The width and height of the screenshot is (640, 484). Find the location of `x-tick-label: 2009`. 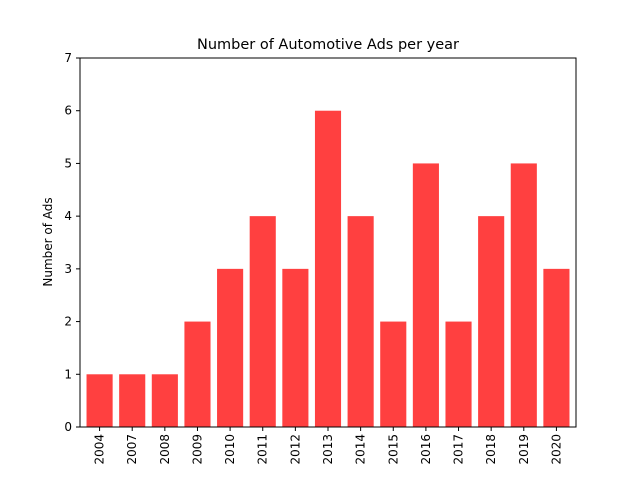

x-tick-label: 2009 is located at coordinates (197, 449).